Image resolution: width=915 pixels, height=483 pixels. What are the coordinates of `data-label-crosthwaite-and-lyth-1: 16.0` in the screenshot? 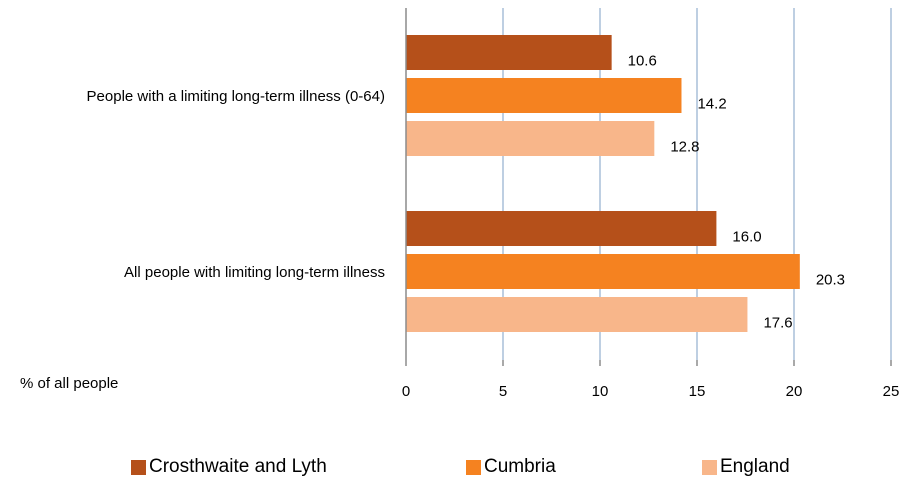 It's located at (746, 237).